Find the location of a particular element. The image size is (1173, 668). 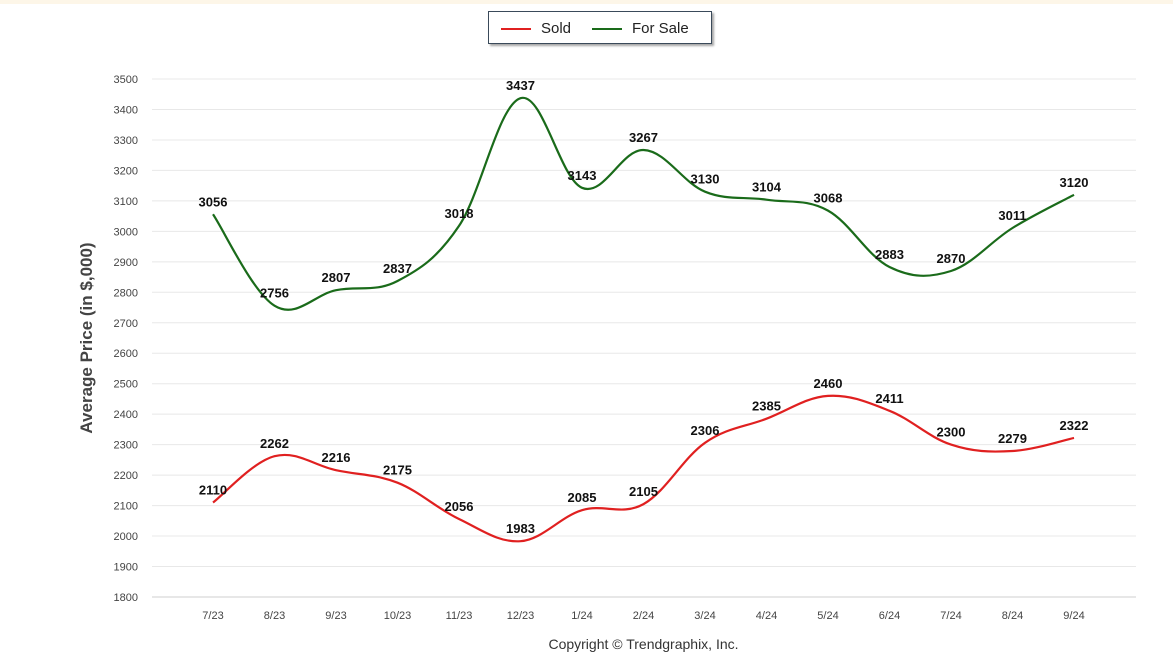

x-tick-label: 3/24 is located at coordinates (704, 616).